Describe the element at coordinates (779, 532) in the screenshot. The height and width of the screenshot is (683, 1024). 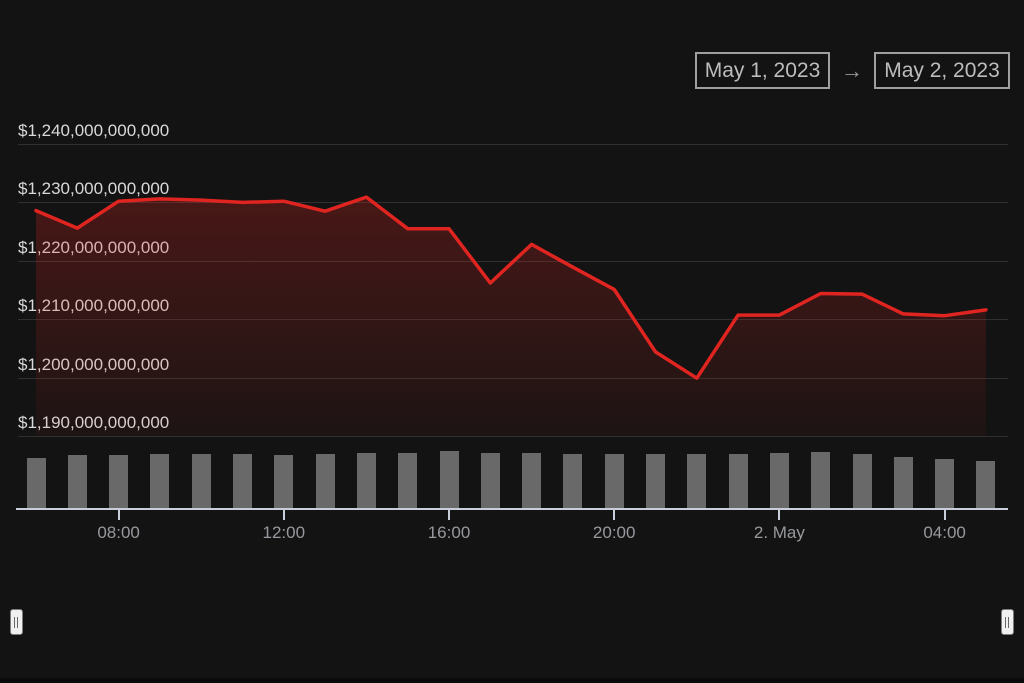
I see `x-axis-label: 2. May` at that location.